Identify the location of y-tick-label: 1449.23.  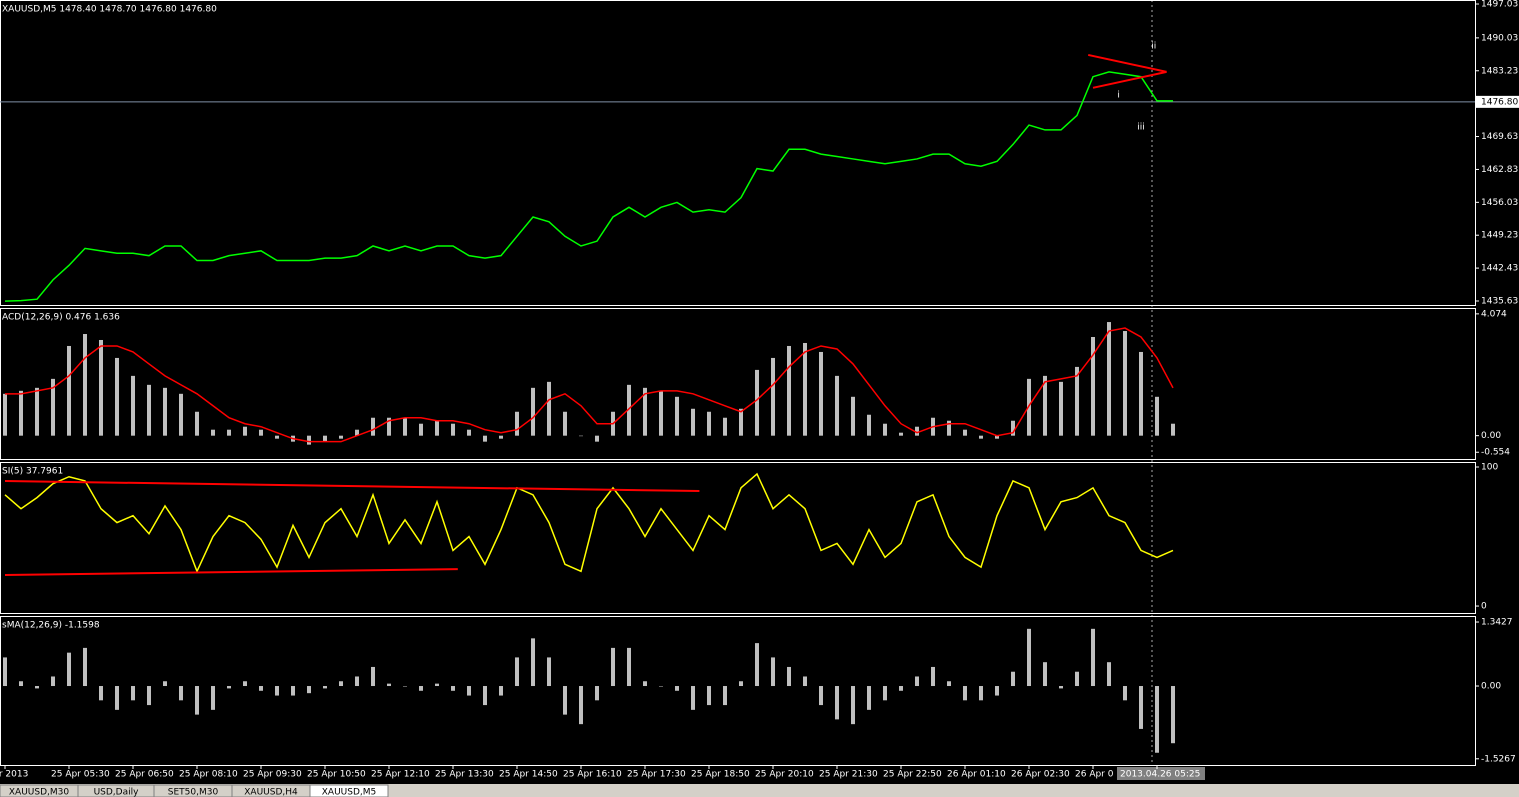
(1499, 236).